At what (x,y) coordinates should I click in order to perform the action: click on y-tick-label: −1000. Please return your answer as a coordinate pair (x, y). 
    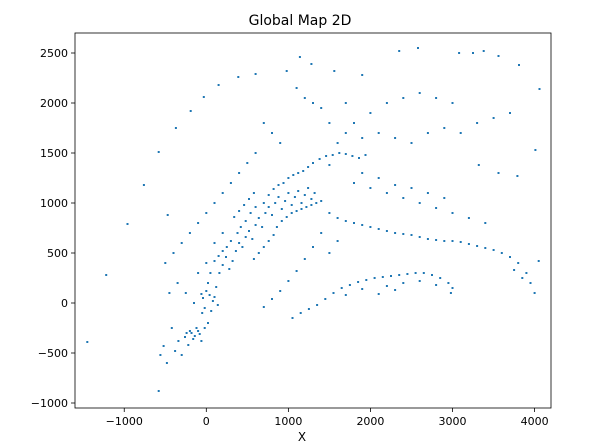
    Looking at the image, I should click on (49, 403).